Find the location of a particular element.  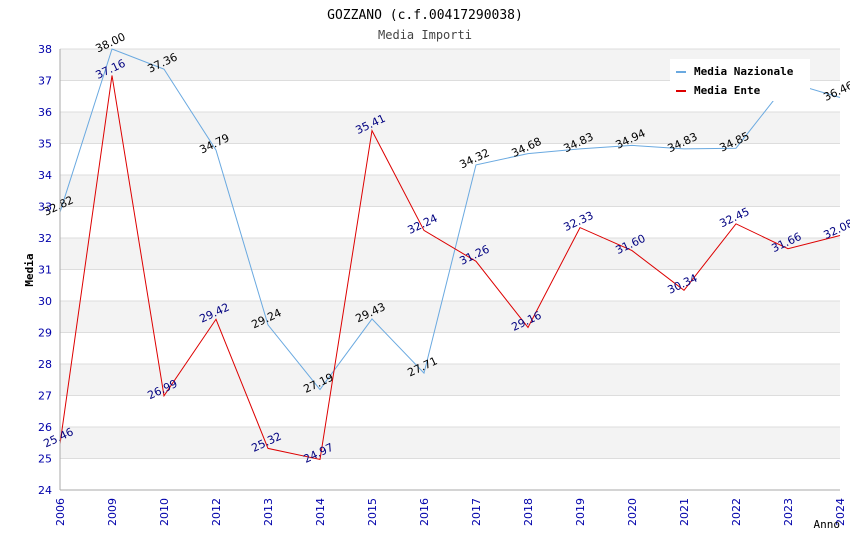

y-tick-label: 36 is located at coordinates (45, 112).